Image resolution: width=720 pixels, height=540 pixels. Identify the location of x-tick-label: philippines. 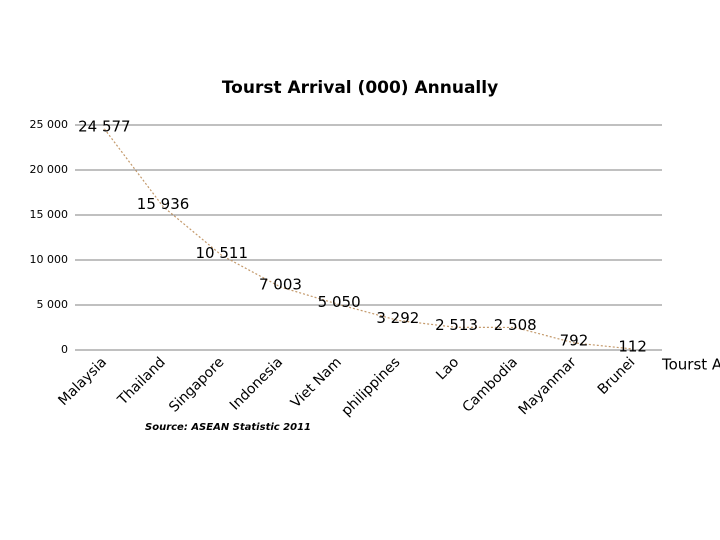
(371, 386).